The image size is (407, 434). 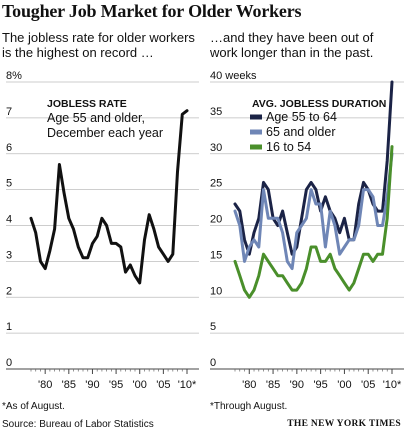 I want to click on y-tick-label: 3, so click(x=9, y=255).